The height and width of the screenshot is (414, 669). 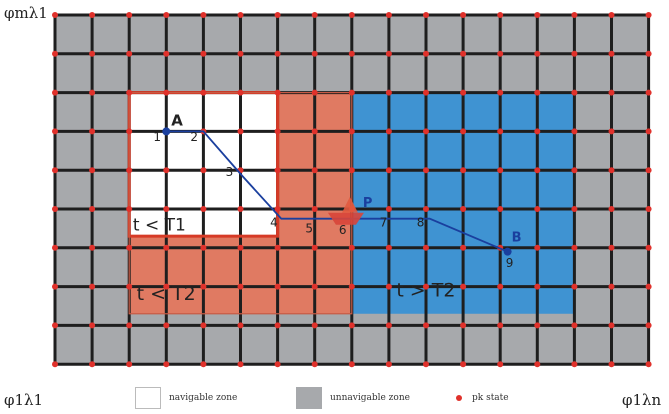 I want to click on corner-top-left-label: φmλ1, so click(x=26, y=13).